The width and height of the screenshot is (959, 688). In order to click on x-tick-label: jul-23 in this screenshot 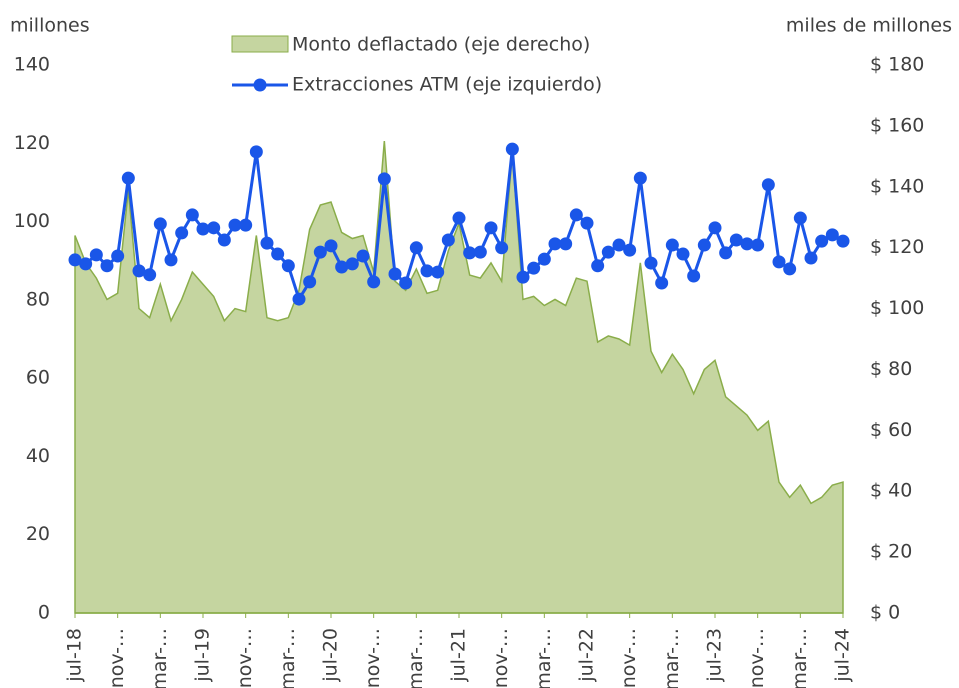, I will do `click(715, 655)`.